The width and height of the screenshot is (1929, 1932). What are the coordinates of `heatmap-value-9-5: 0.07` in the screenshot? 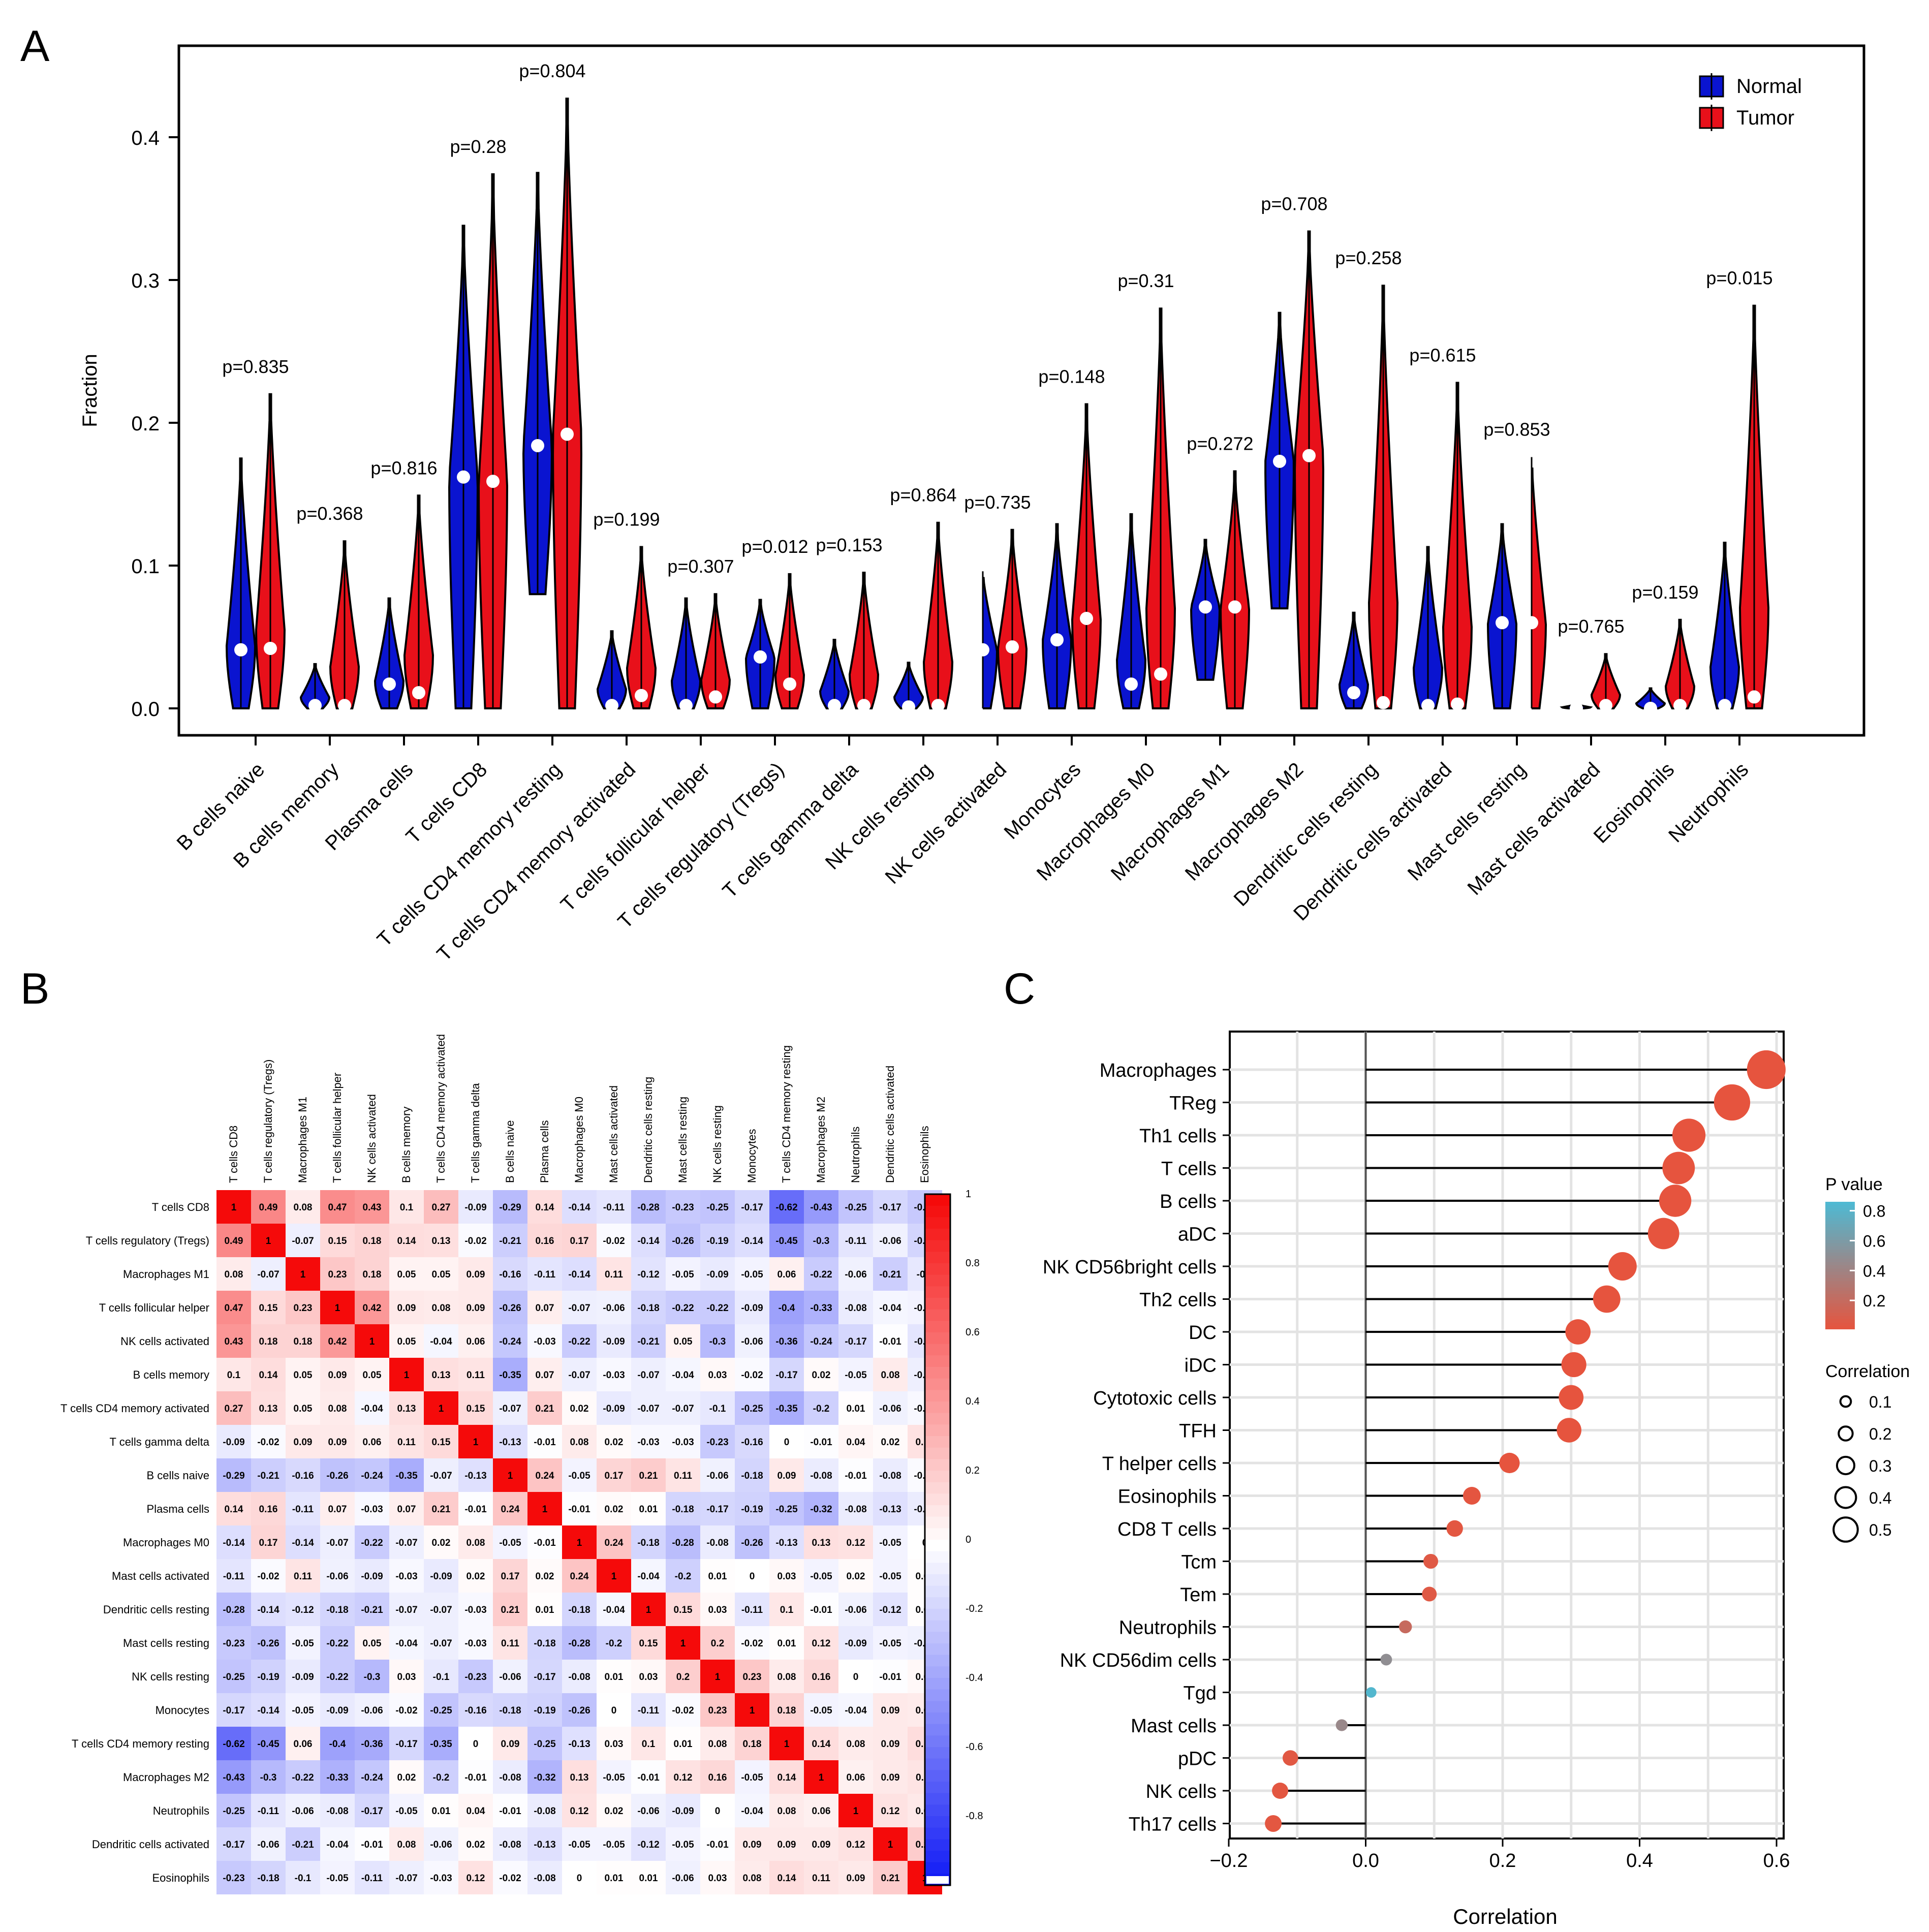 It's located at (406, 1509).